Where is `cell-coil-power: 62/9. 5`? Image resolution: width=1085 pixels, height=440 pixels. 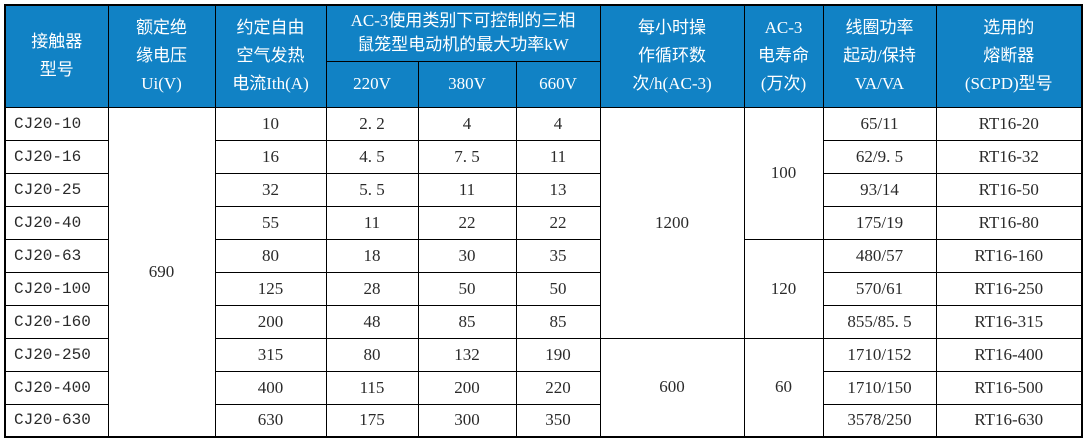 cell-coil-power: 62/9. 5 is located at coordinates (879, 156).